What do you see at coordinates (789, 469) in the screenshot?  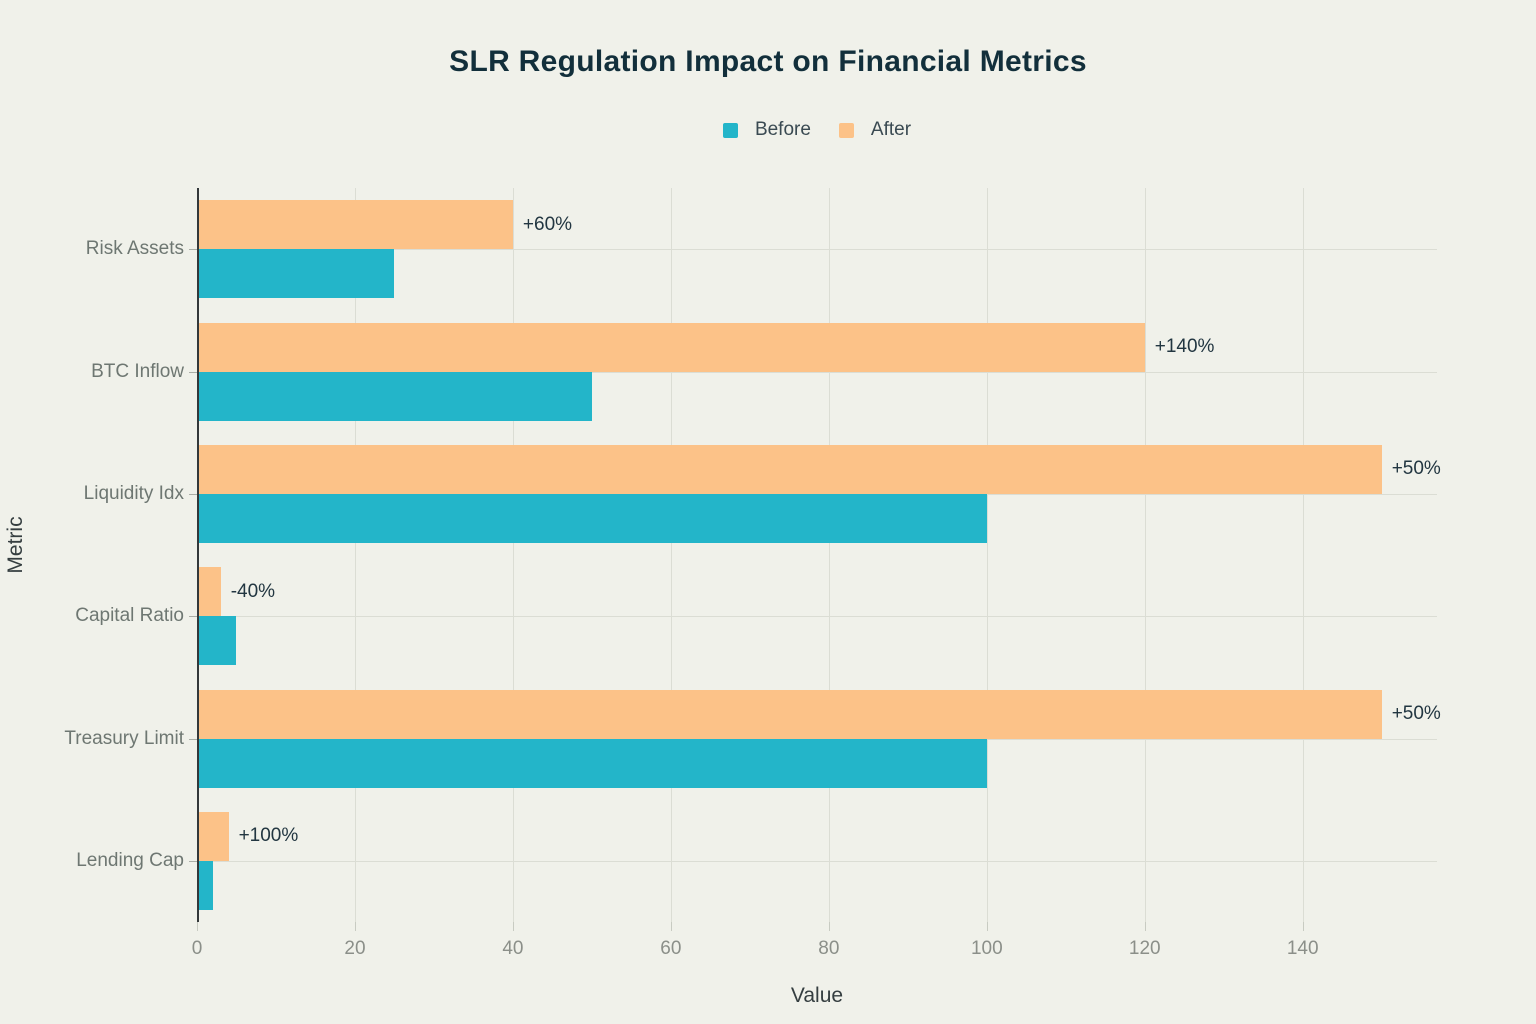 I see `bar-after-liquidity-idx` at bounding box center [789, 469].